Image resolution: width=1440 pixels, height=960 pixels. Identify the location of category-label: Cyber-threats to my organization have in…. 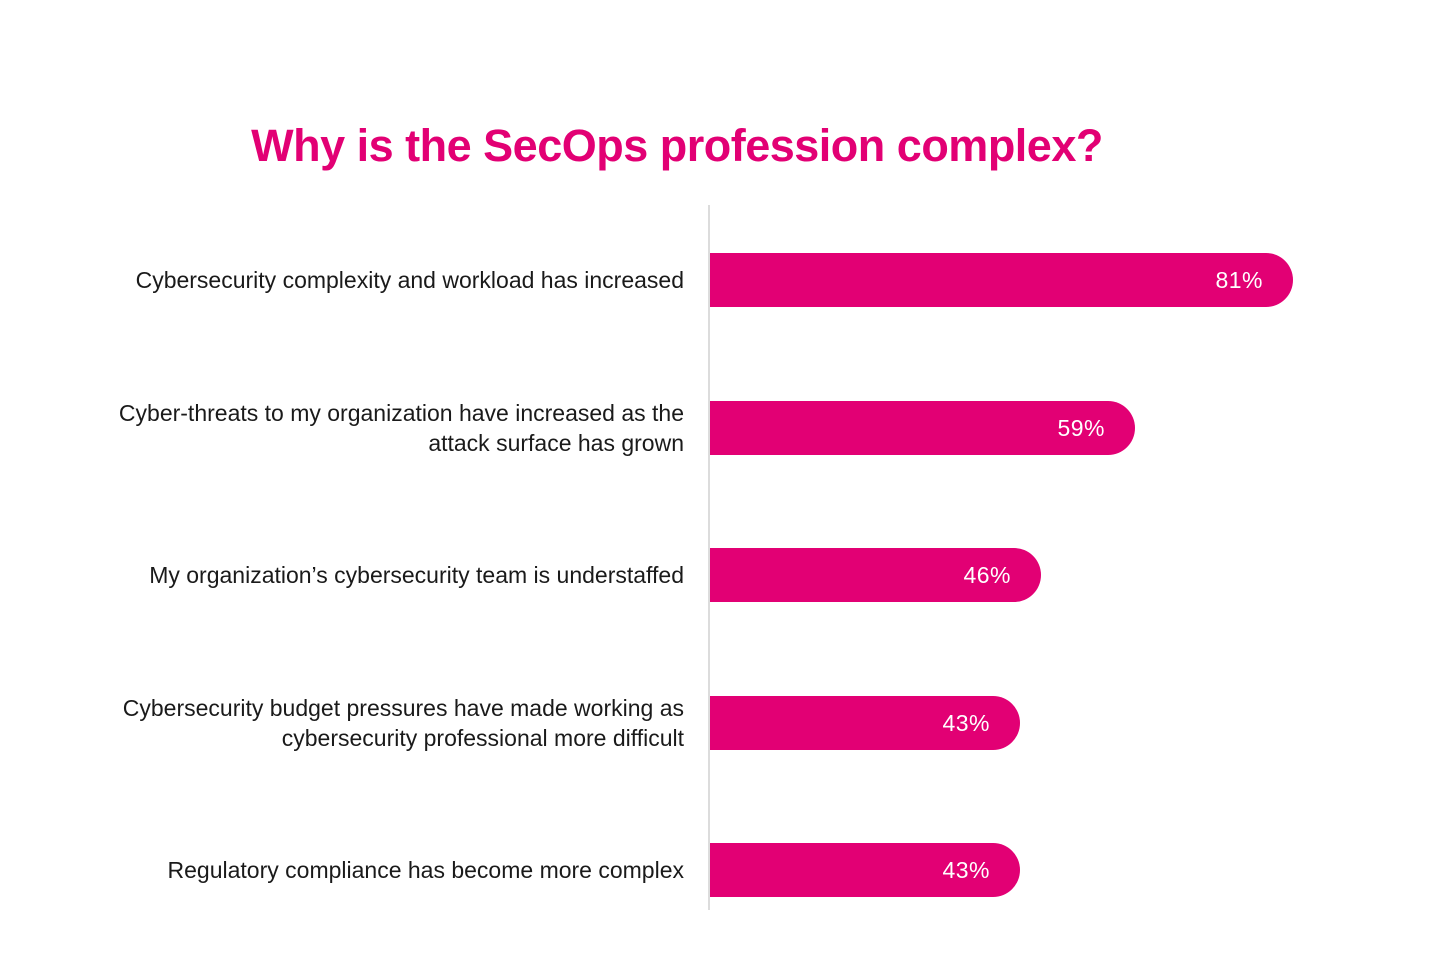
(401, 428).